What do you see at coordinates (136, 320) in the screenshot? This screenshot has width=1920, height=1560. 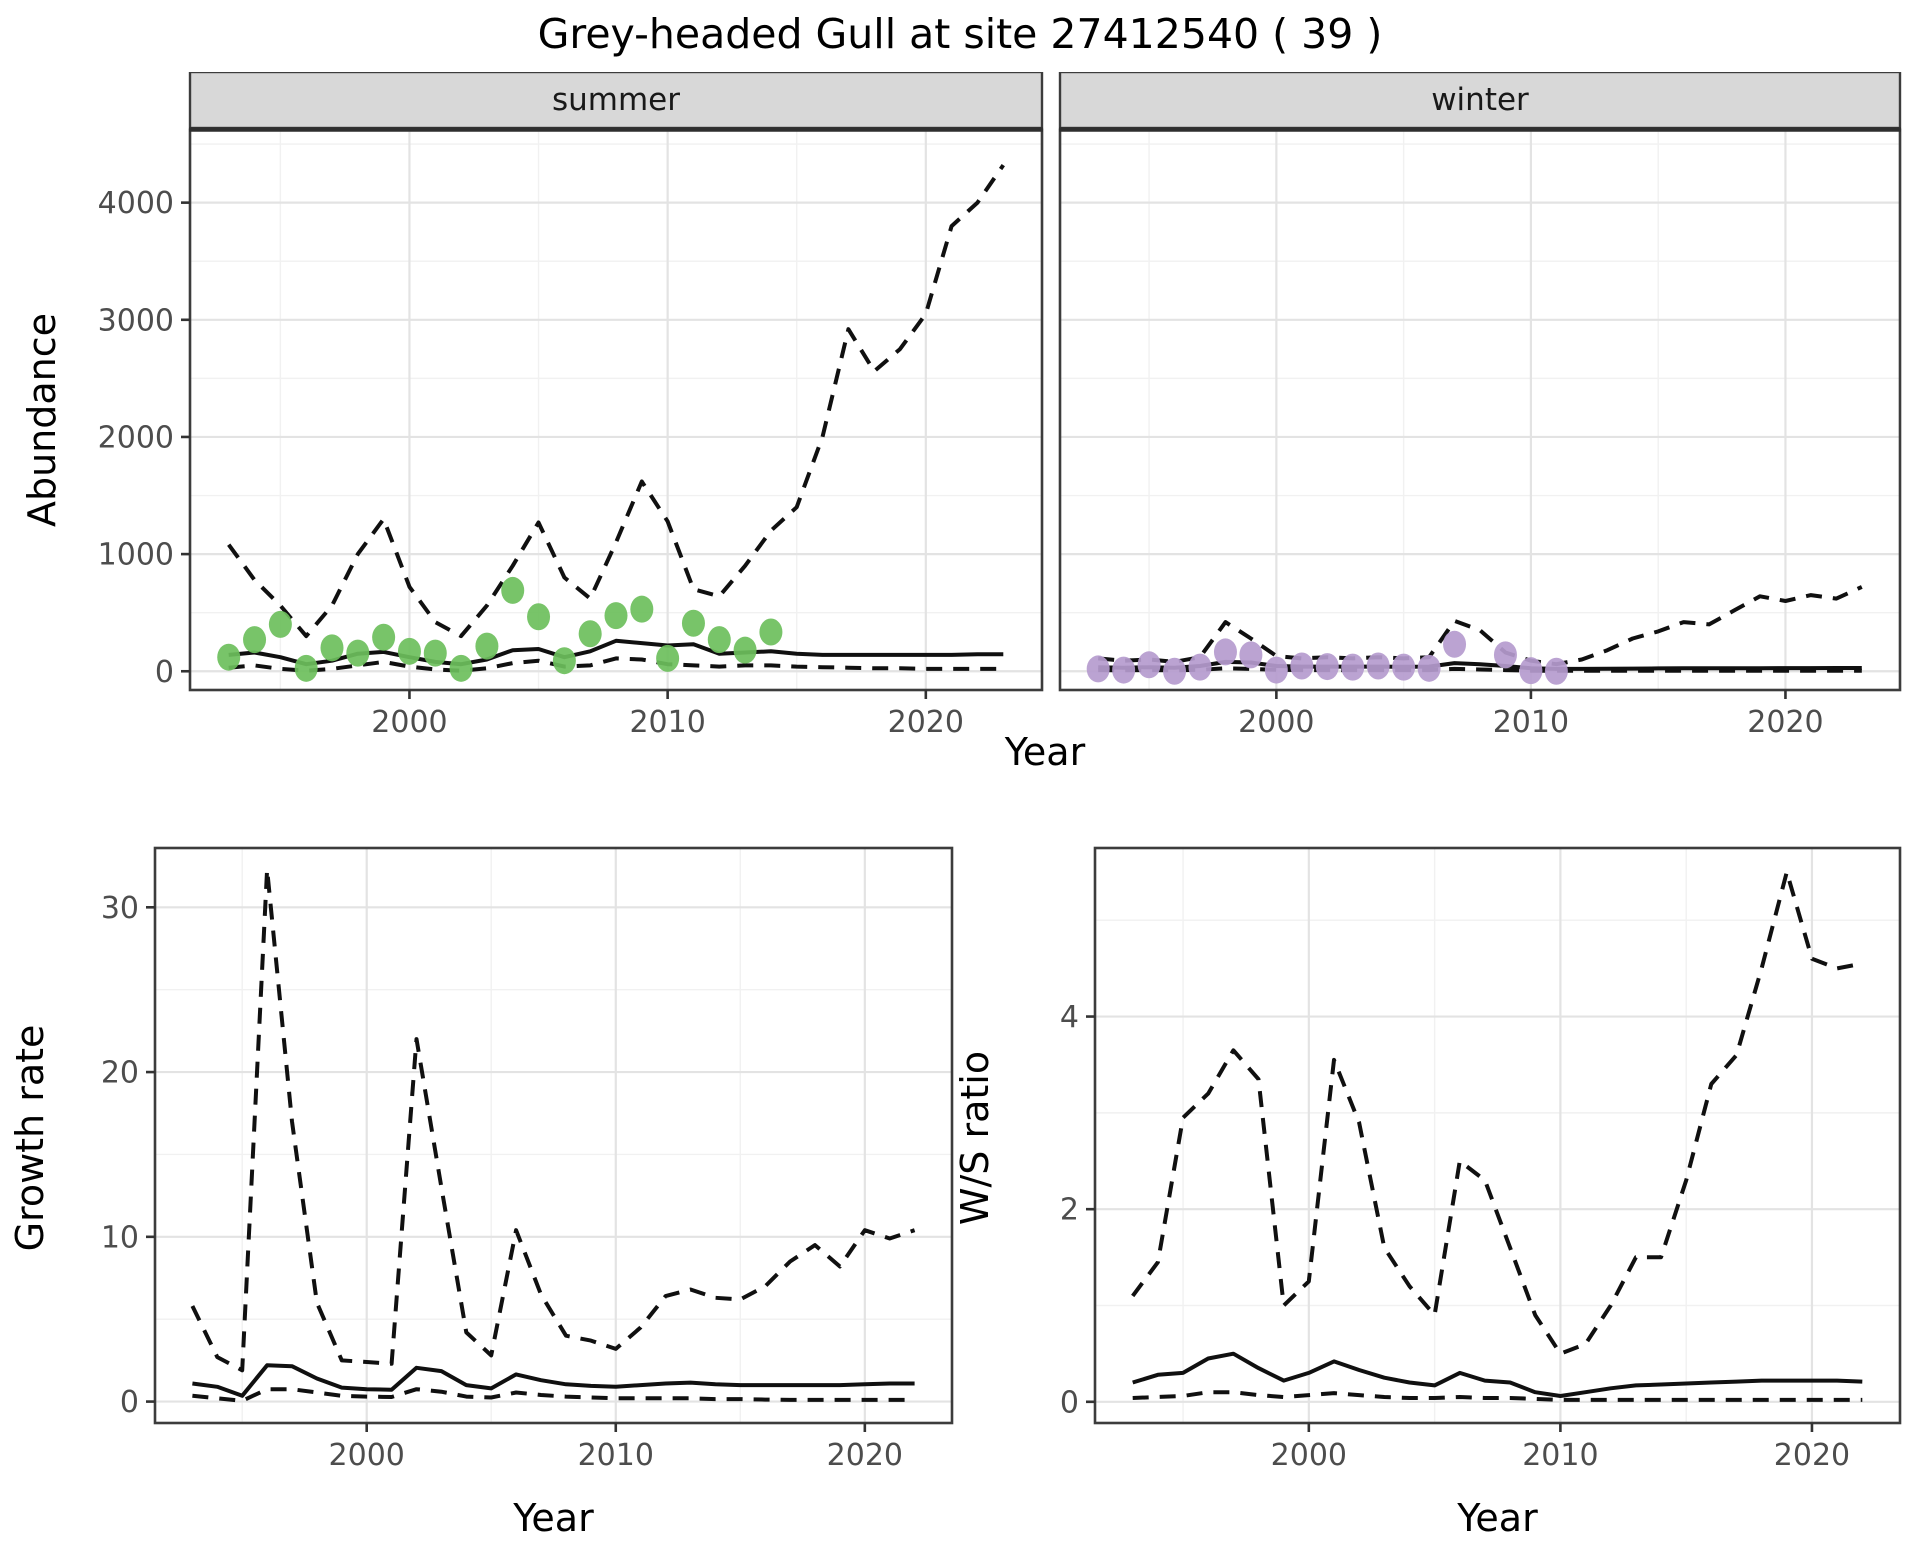 I see `y-tick-label: 3000` at bounding box center [136, 320].